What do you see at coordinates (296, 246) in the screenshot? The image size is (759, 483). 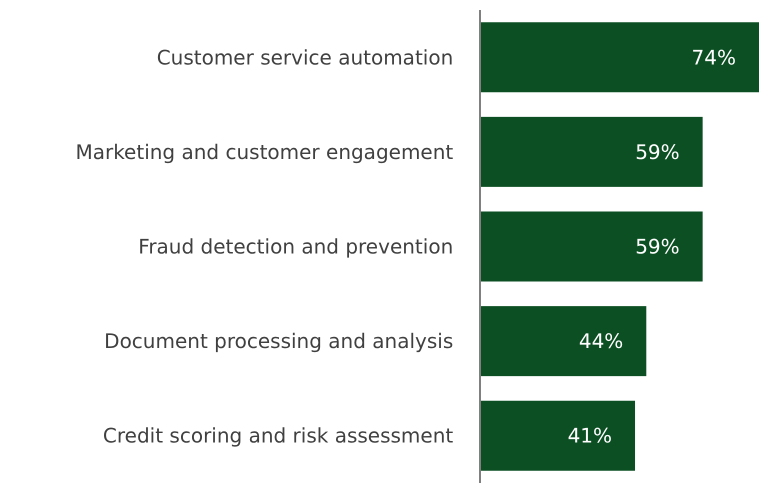 I see `y-tick-label: Fraud detection and prevention` at bounding box center [296, 246].